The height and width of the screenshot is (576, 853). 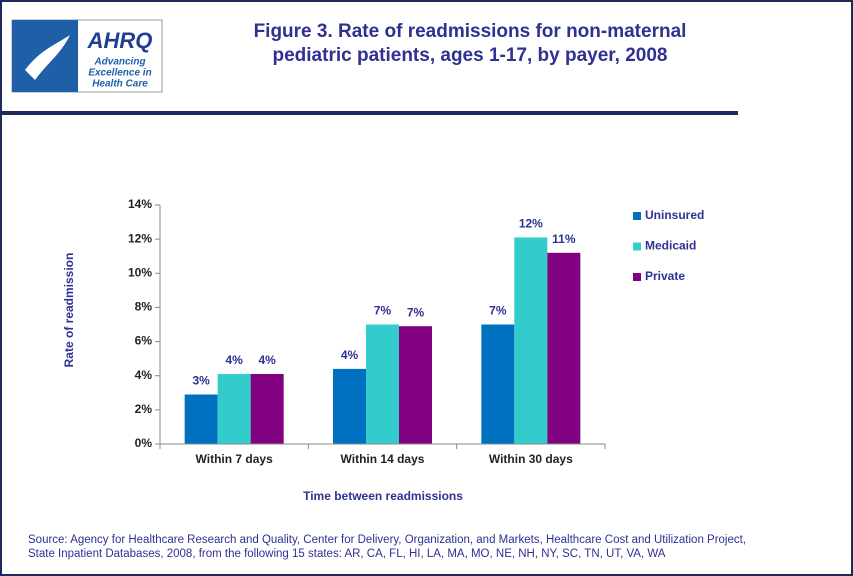 What do you see at coordinates (144, 409) in the screenshot?
I see `y-tick-label: 2%` at bounding box center [144, 409].